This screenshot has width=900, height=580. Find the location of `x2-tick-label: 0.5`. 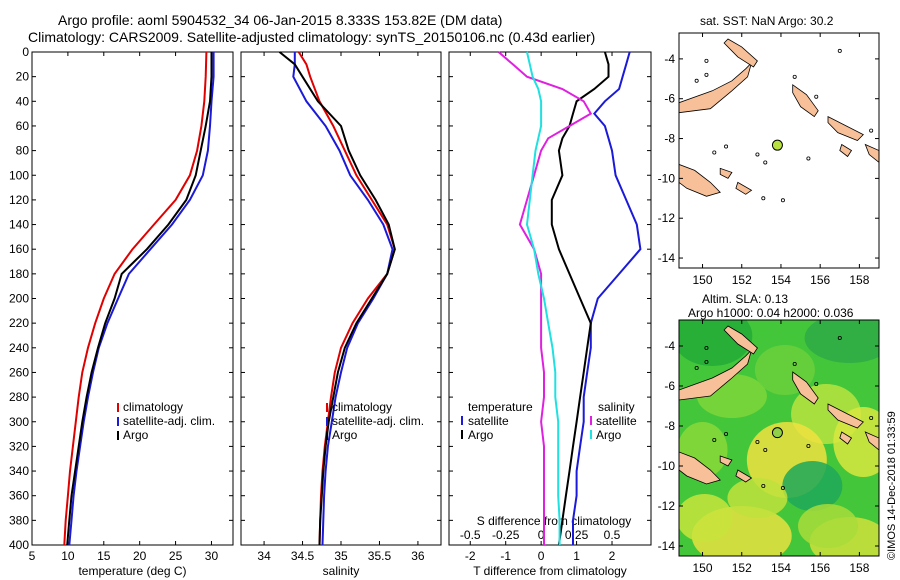

x2-tick-label: 0.5 is located at coordinates (612, 535).